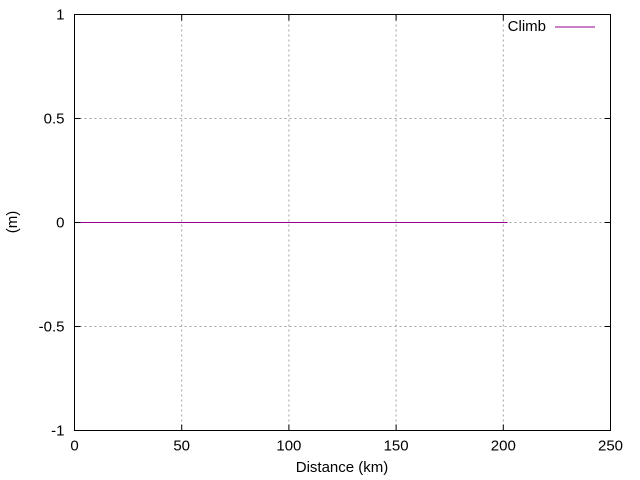 The image size is (640, 480). Describe the element at coordinates (527, 26) in the screenshot. I see `legend-label-climb: Climb` at that location.